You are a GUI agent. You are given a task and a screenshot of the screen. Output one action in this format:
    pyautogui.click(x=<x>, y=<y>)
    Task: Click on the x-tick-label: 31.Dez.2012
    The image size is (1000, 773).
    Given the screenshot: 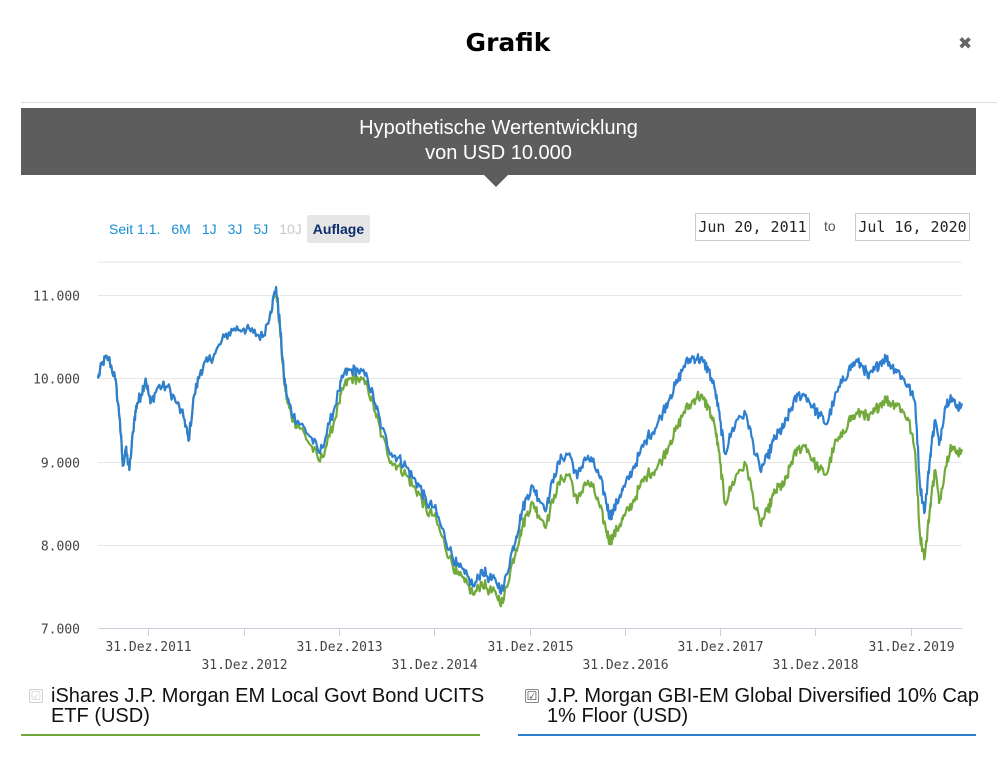 What is the action you would take?
    pyautogui.click(x=244, y=665)
    